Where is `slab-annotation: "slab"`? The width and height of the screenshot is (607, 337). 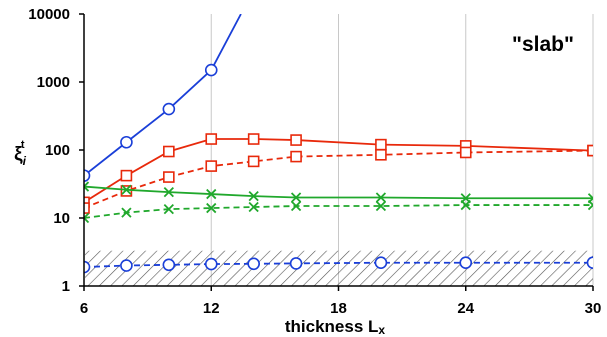
slab-annotation: "slab" is located at coordinates (543, 44).